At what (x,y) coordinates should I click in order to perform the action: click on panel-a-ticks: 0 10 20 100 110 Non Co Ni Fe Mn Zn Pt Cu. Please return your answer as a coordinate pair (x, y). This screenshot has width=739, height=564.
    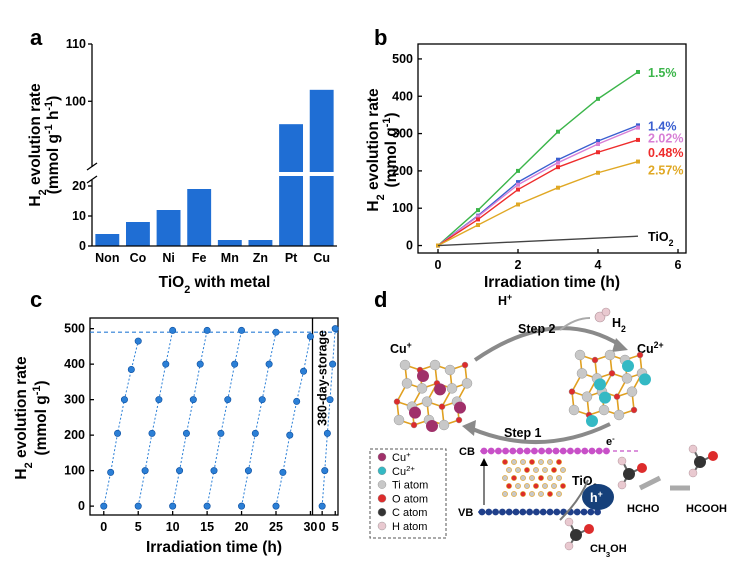
    Looking at the image, I should click on (197, 151).